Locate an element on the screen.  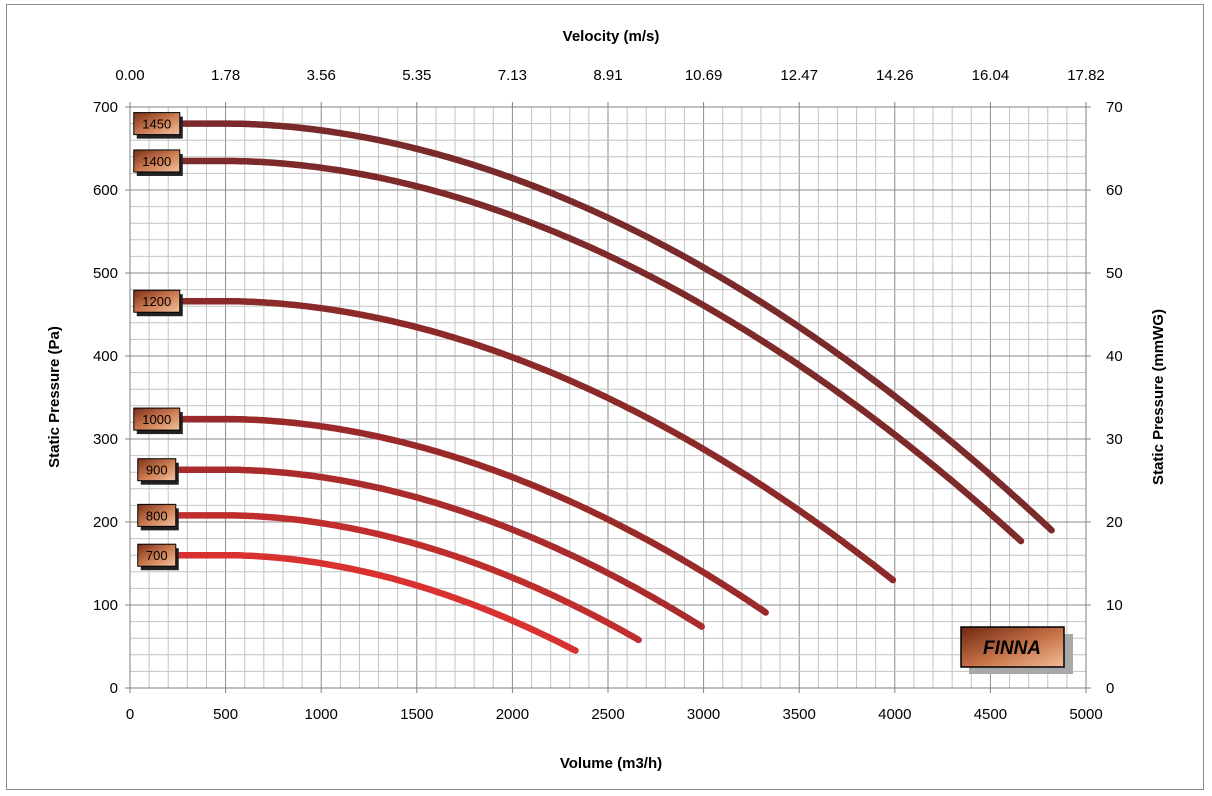
y2-tick-label: 20 is located at coordinates (1114, 522).